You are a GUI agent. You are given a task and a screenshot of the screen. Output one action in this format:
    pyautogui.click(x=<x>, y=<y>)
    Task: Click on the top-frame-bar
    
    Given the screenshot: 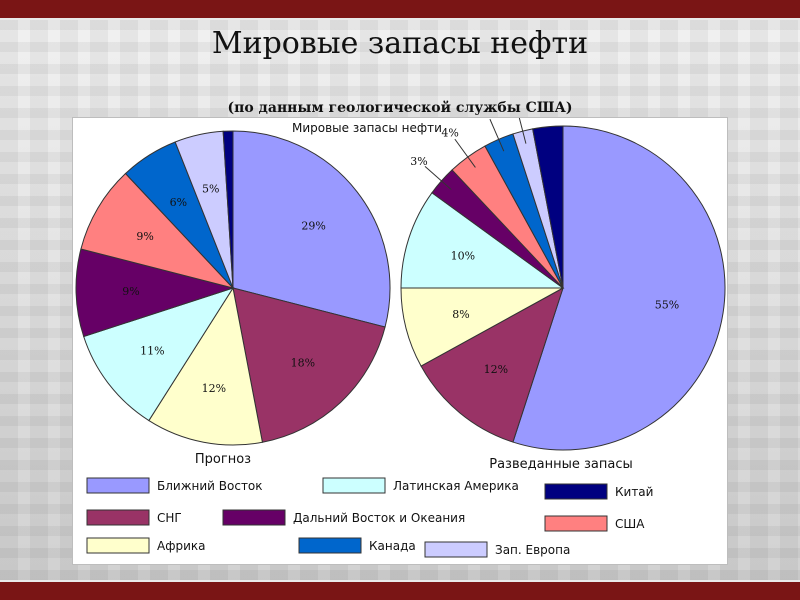 What is the action you would take?
    pyautogui.click(x=400, y=9)
    